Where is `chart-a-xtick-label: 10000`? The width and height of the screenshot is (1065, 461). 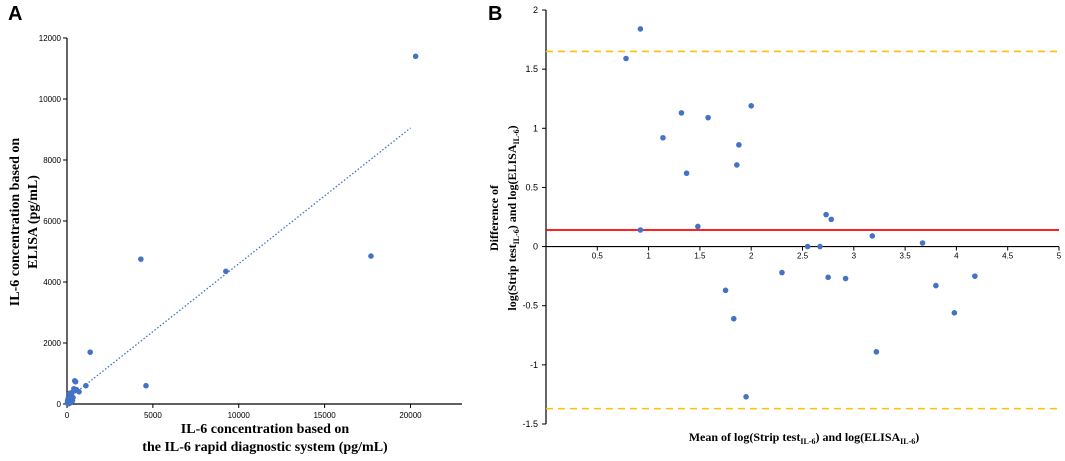 chart-a-xtick-label: 10000 is located at coordinates (239, 415).